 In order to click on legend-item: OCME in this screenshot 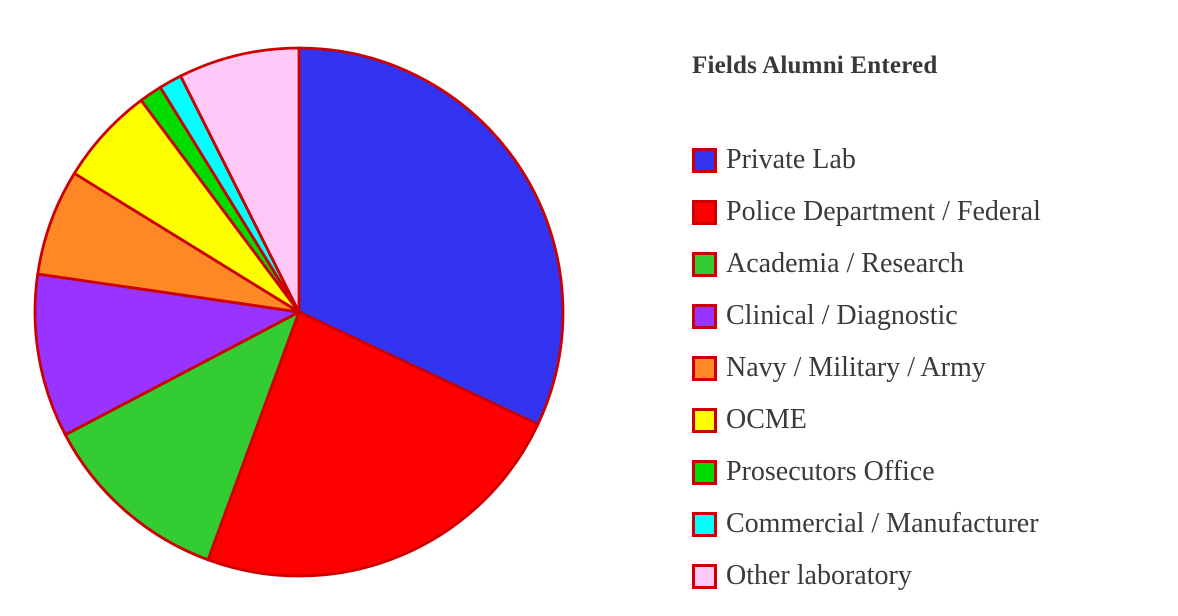, I will do `click(927, 420)`.